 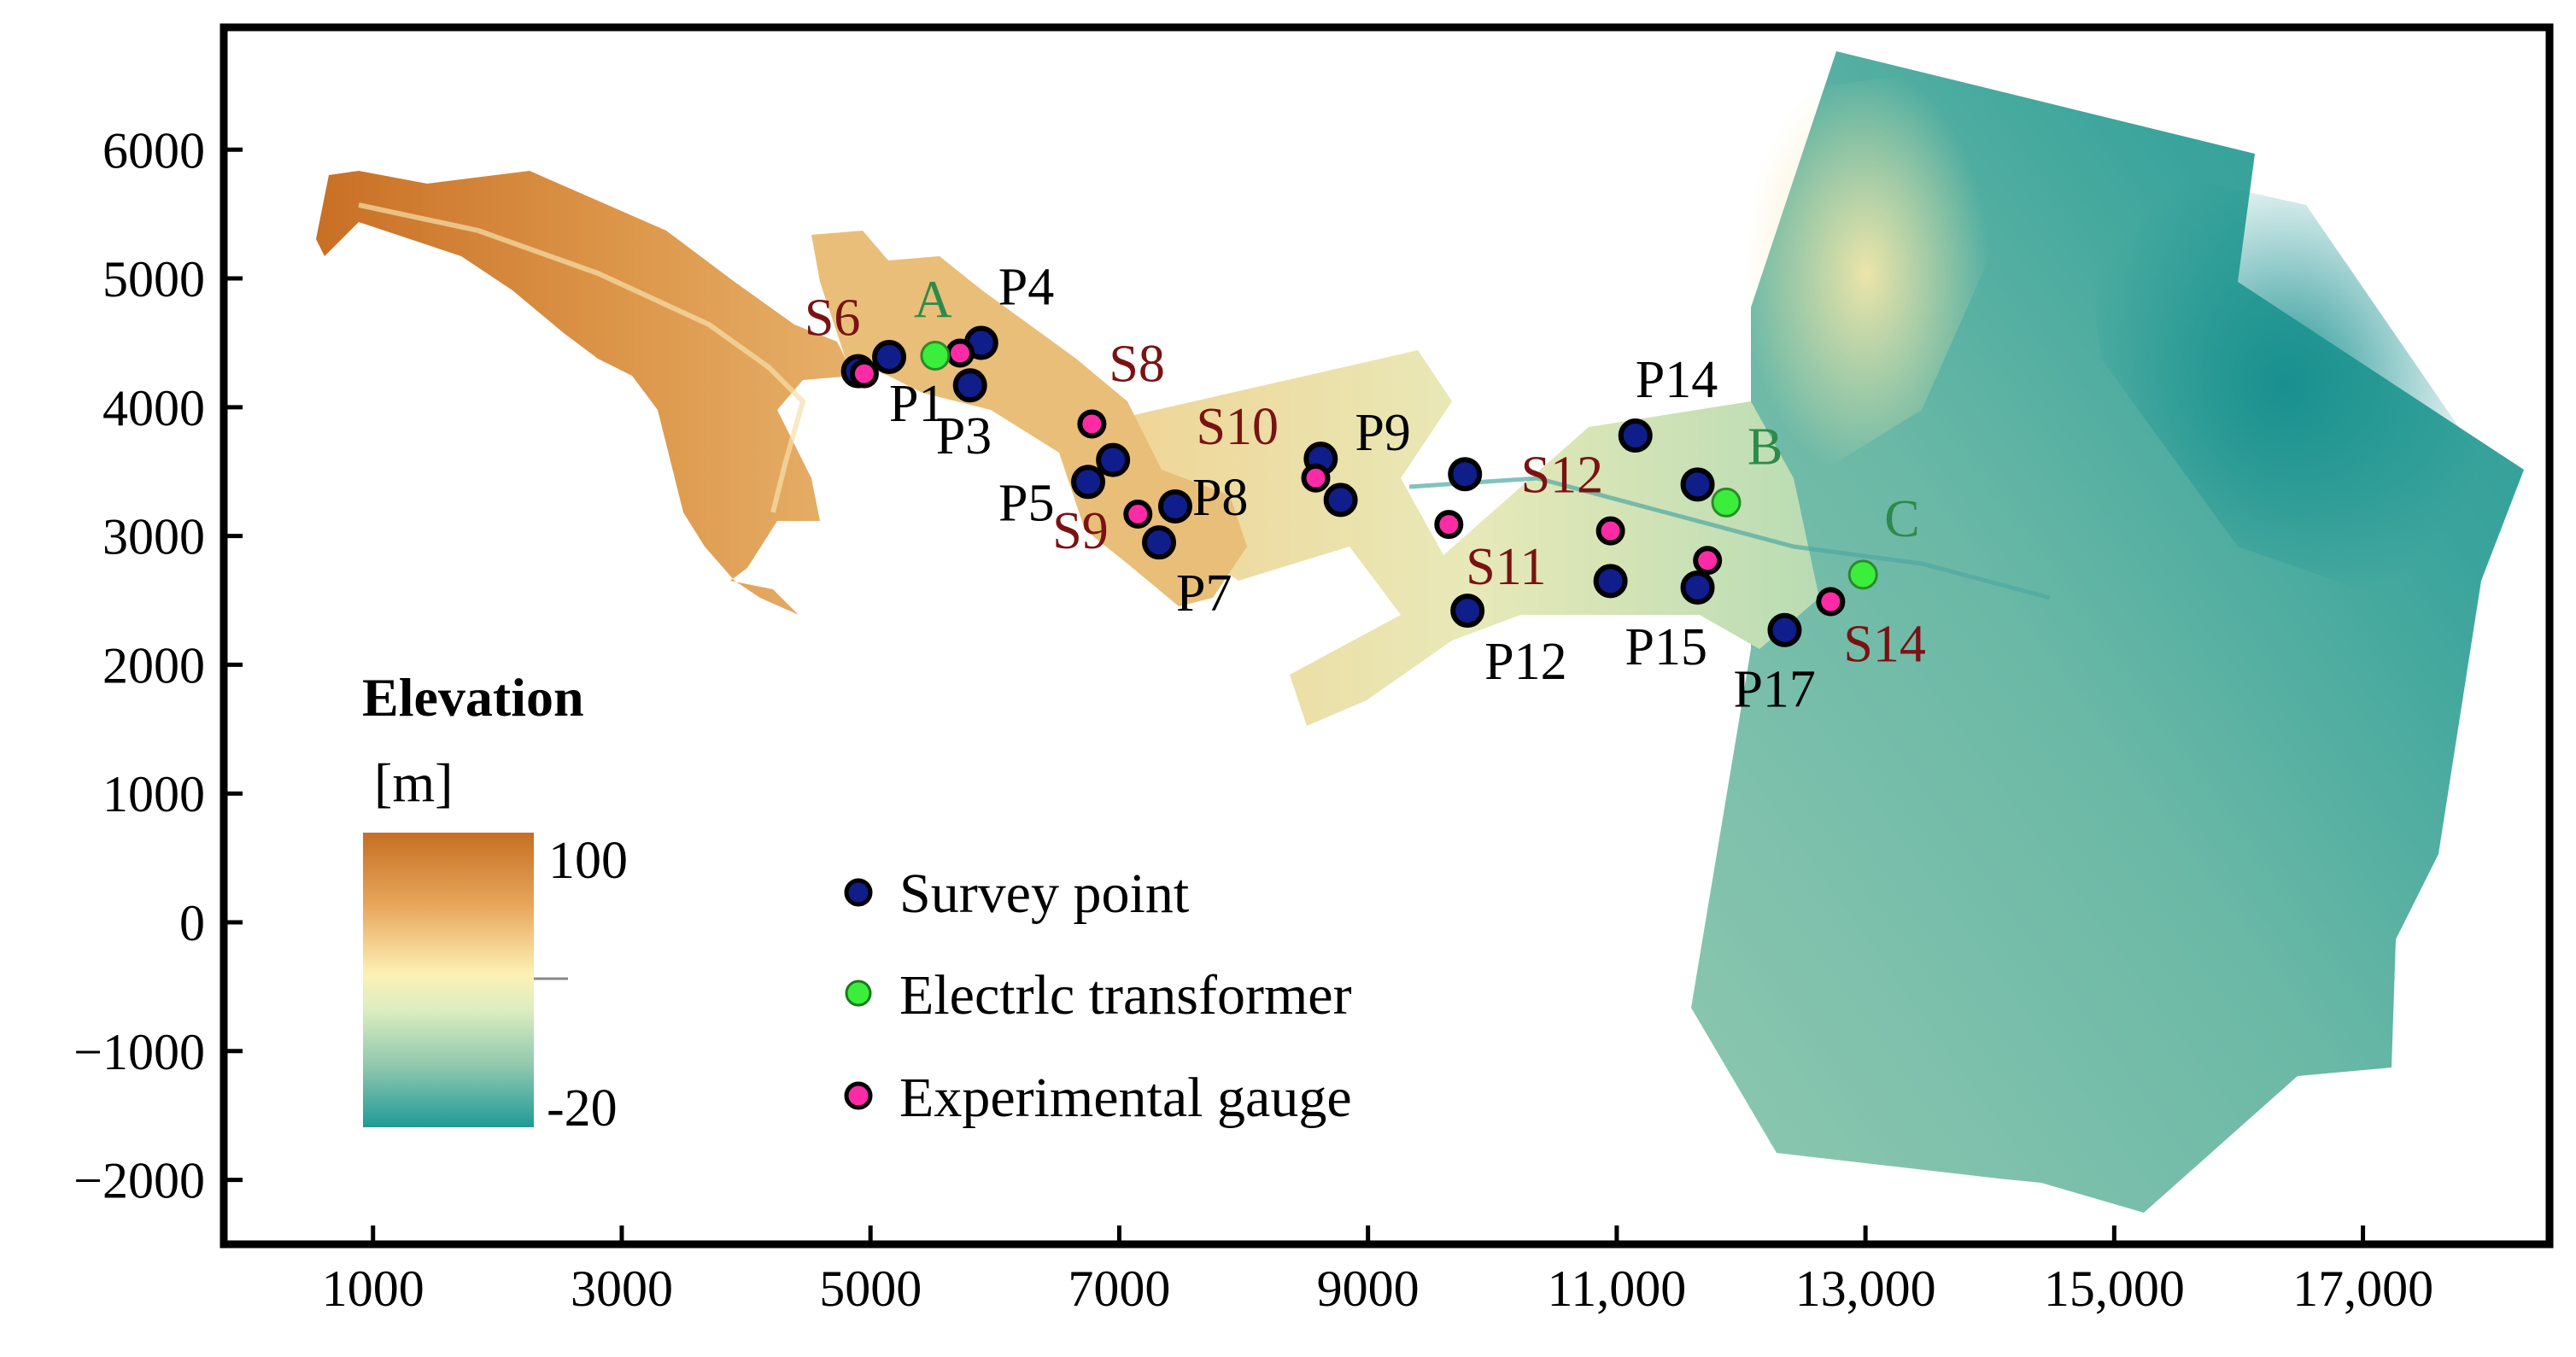 What do you see at coordinates (832, 319) in the screenshot?
I see `gauge-label: S6` at bounding box center [832, 319].